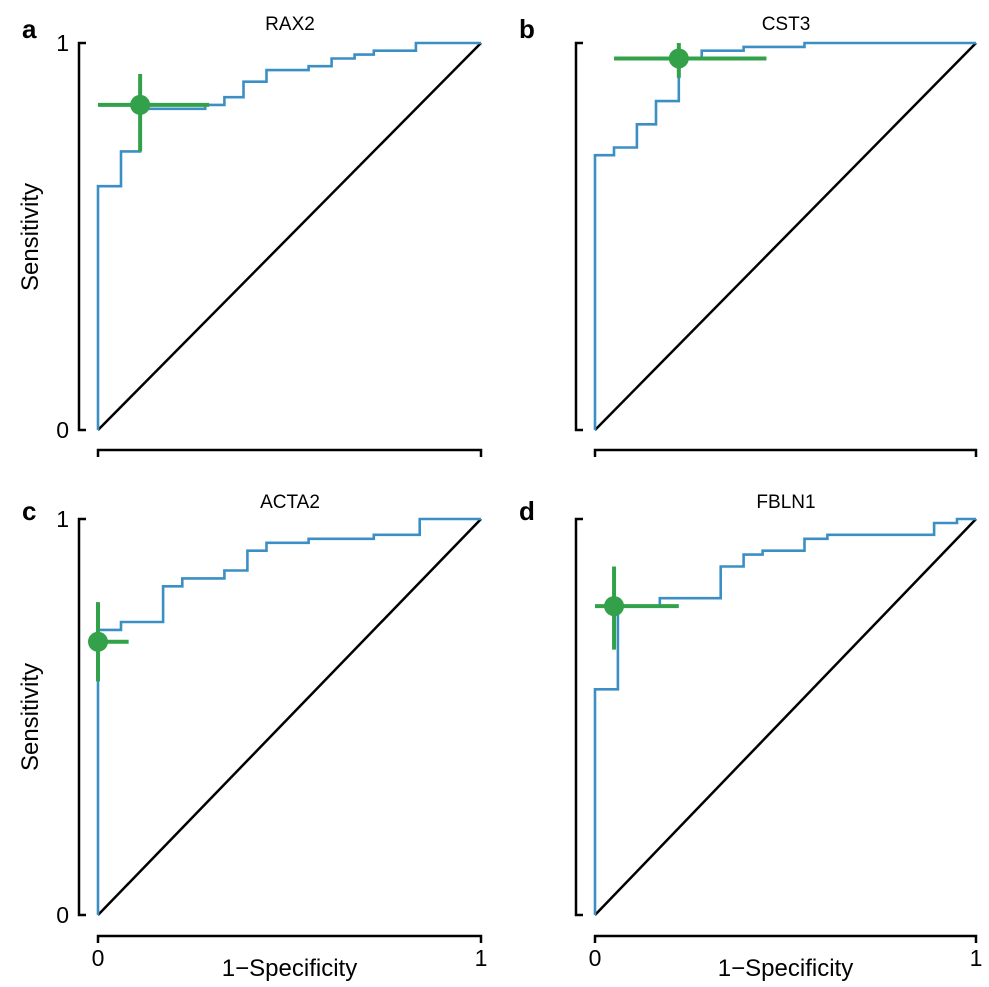  Describe the element at coordinates (527, 511) in the screenshot. I see `panel-letter: d` at that location.